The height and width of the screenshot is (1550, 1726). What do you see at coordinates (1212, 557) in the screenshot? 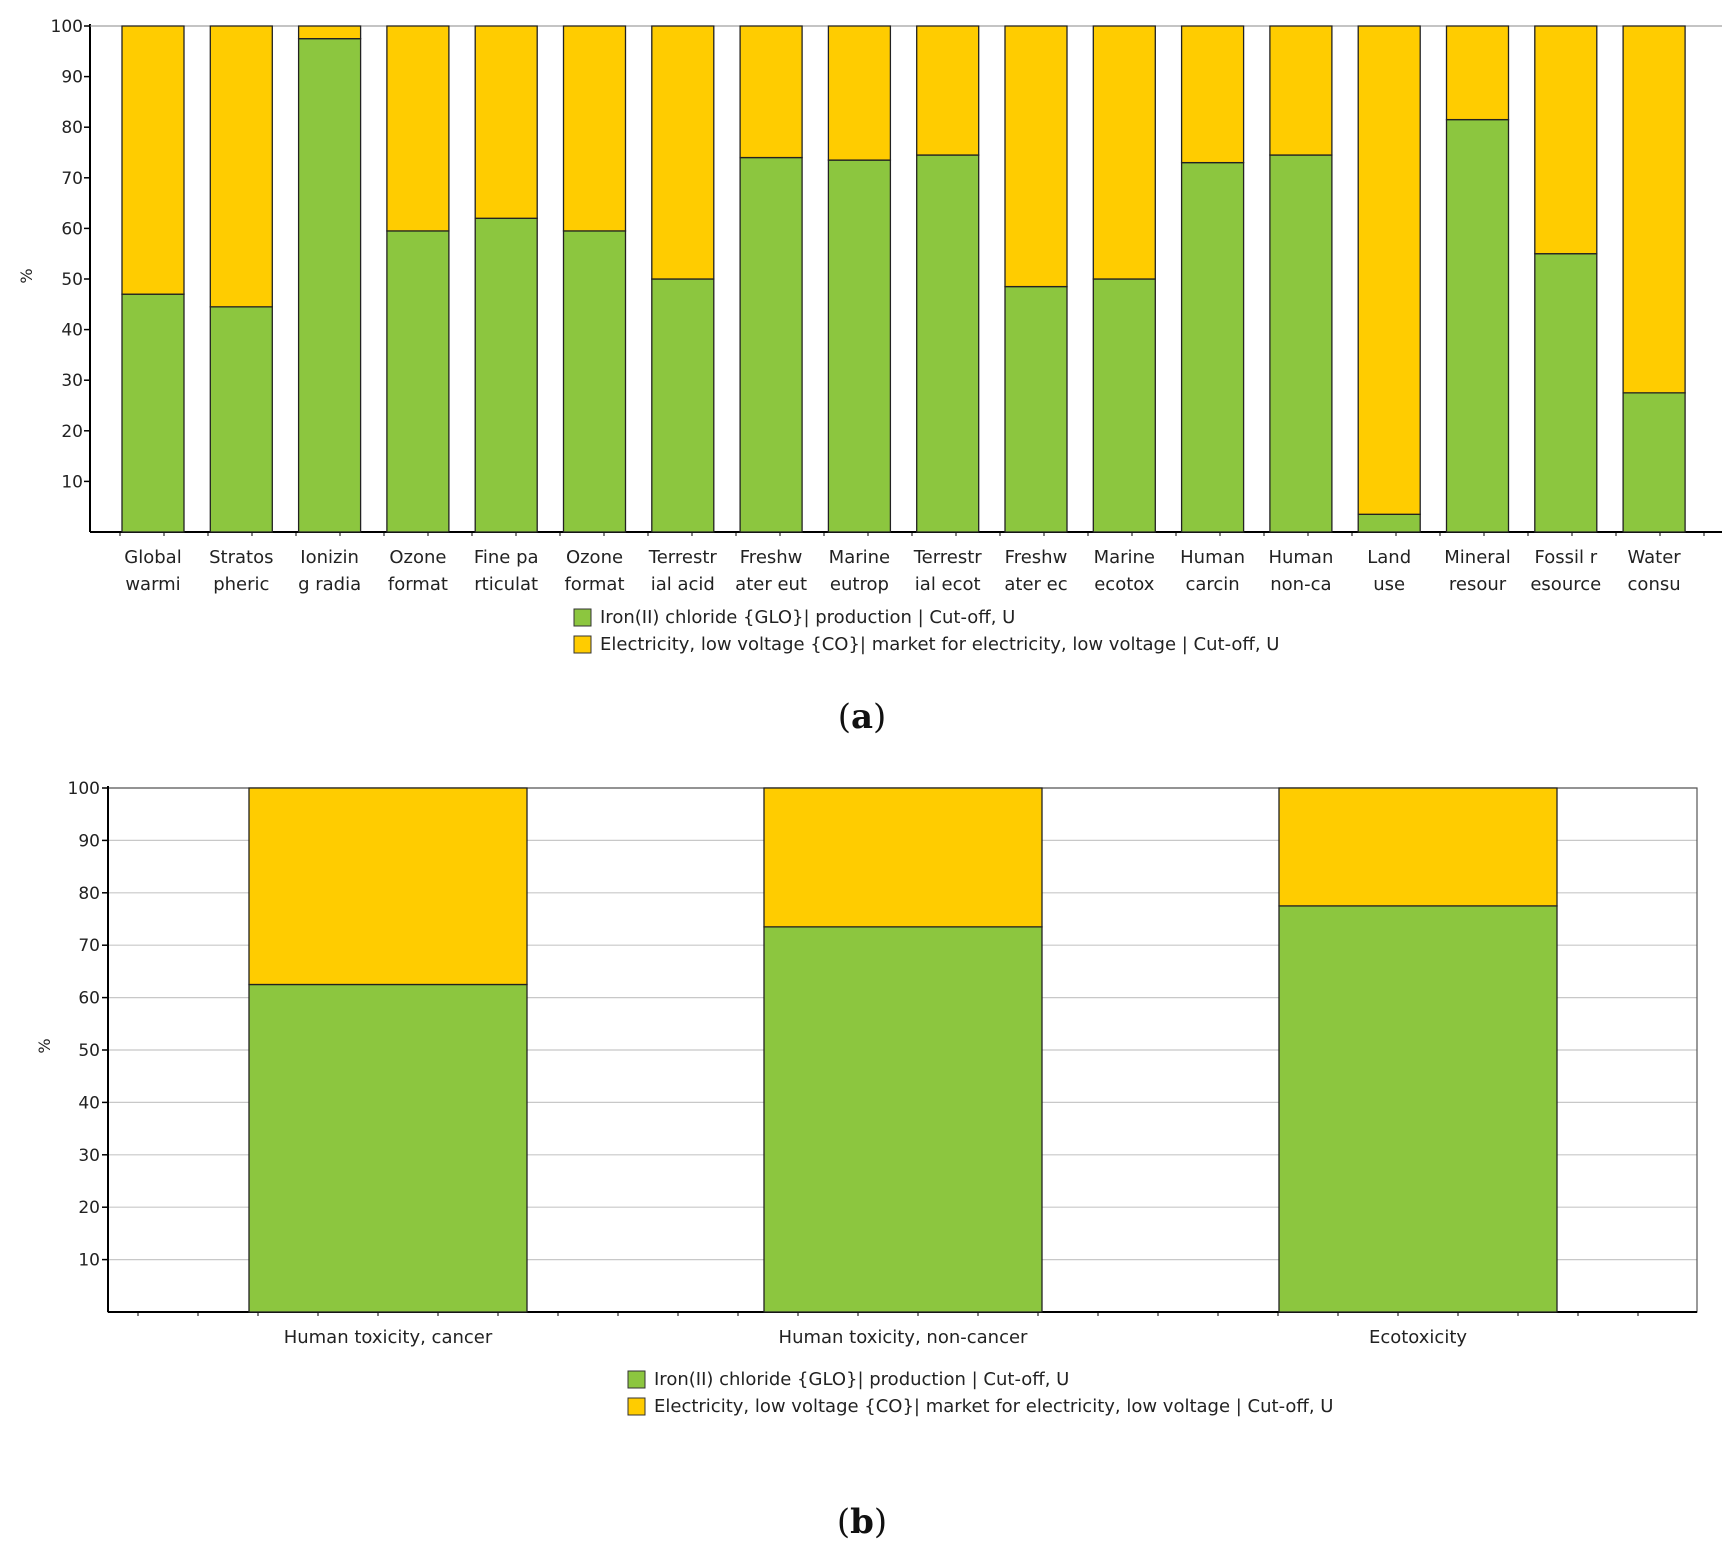
I see `x-category-label: Human` at bounding box center [1212, 557].